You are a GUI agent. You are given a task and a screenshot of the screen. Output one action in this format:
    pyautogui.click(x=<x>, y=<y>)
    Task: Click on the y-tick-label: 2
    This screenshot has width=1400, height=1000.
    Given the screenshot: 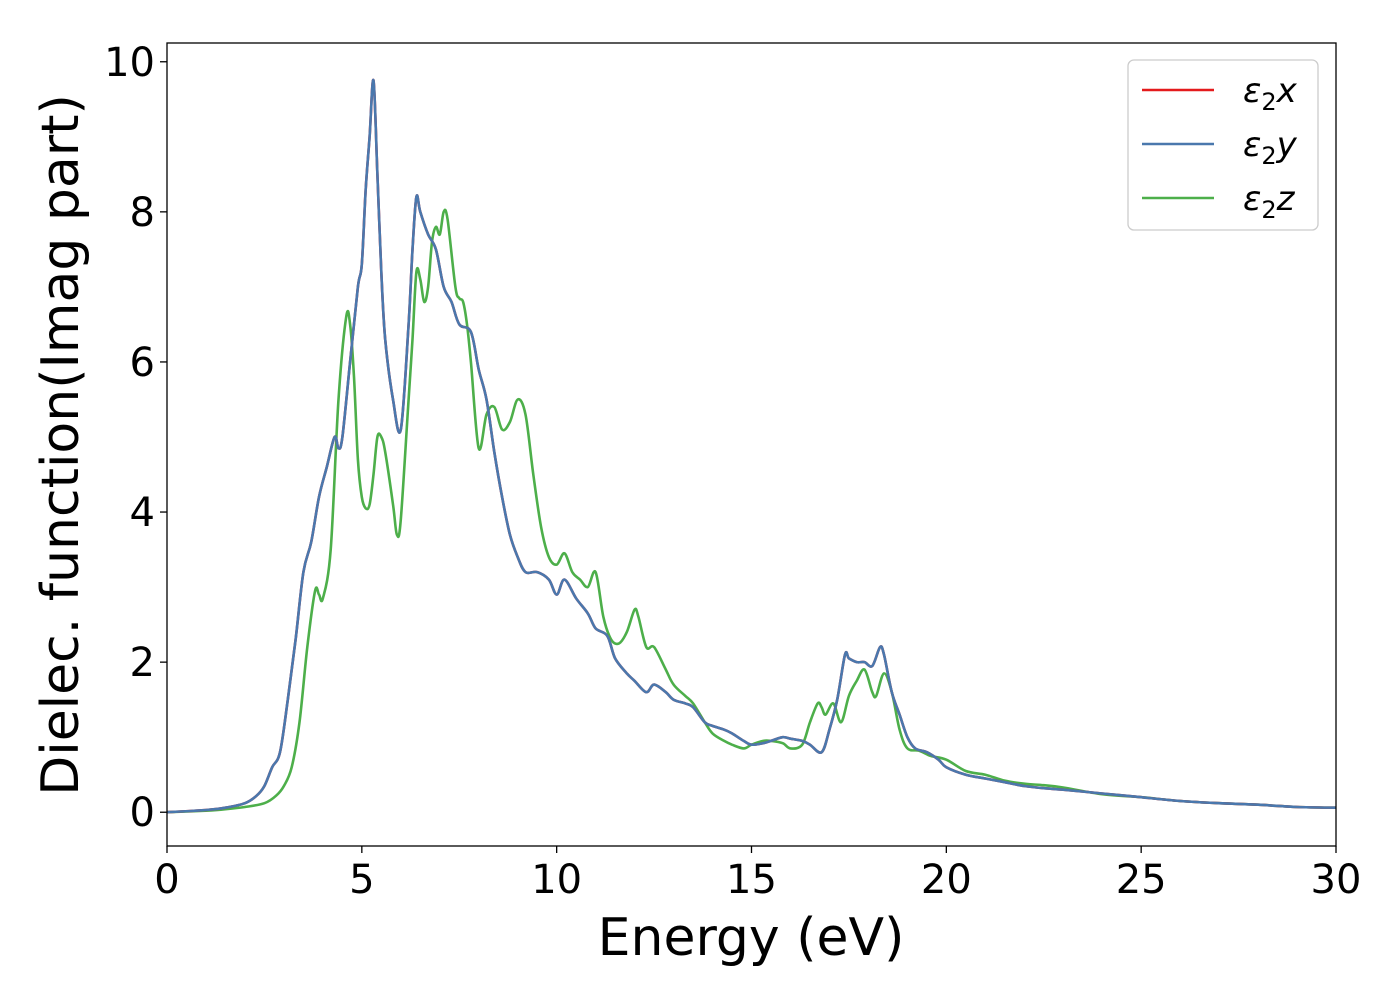 What is the action you would take?
    pyautogui.click(x=142, y=663)
    